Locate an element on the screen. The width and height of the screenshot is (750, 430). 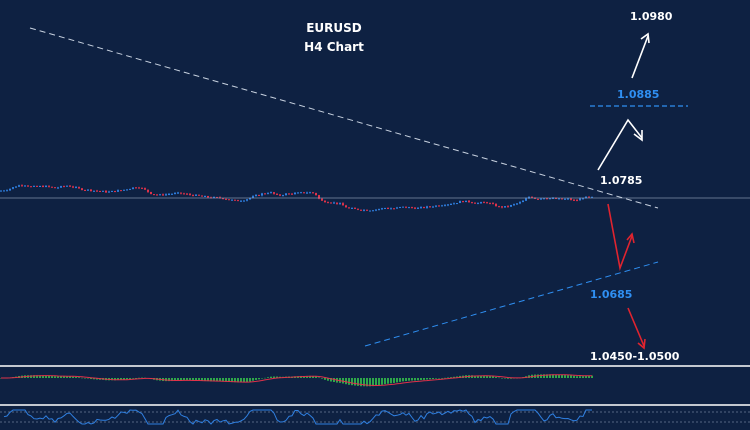
bull-arrow-target is located at coordinates (640, 57).